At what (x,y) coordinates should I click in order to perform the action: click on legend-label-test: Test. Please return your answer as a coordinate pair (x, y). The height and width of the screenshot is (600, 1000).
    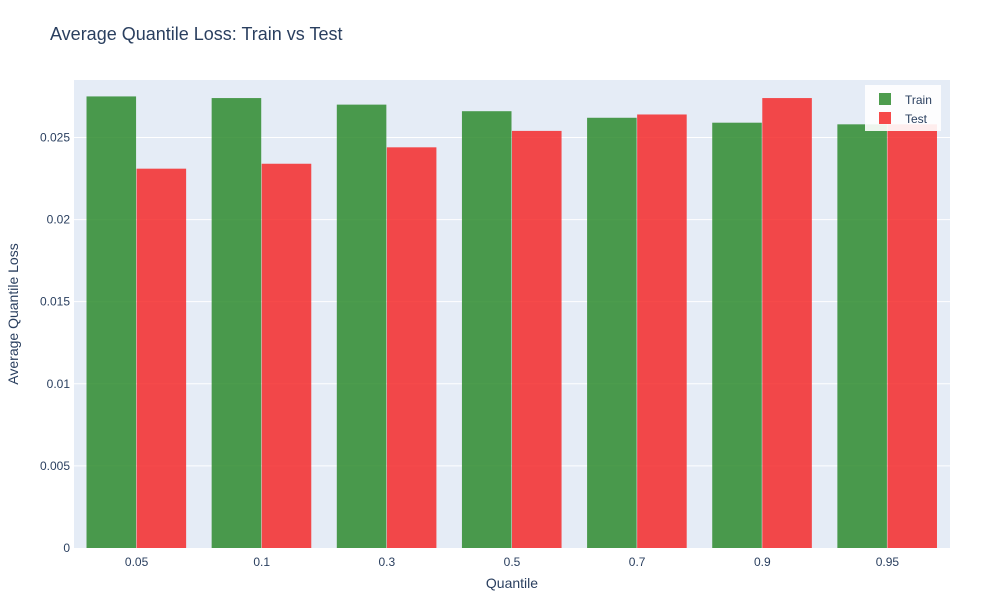
    Looking at the image, I should click on (916, 119).